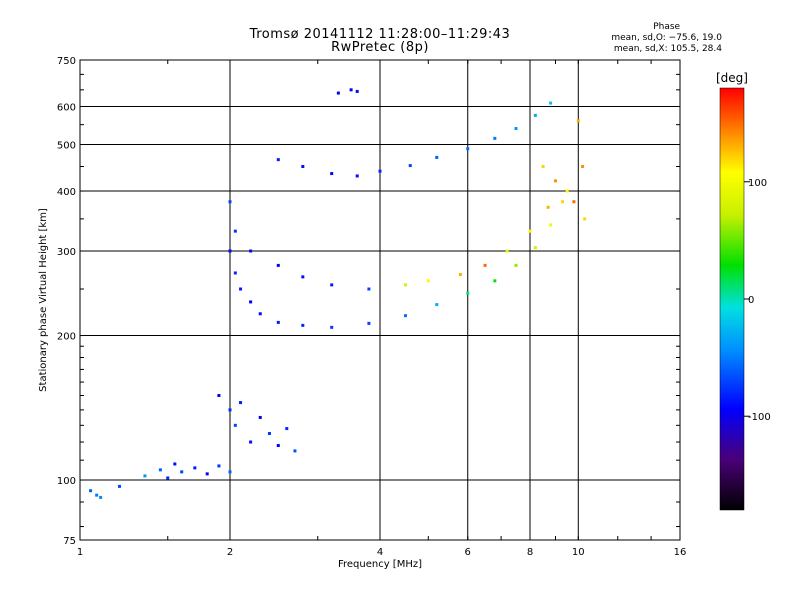 This screenshot has height=600, width=800. I want to click on colorbar-ticks: 100 0 -100, so click(757, 300).